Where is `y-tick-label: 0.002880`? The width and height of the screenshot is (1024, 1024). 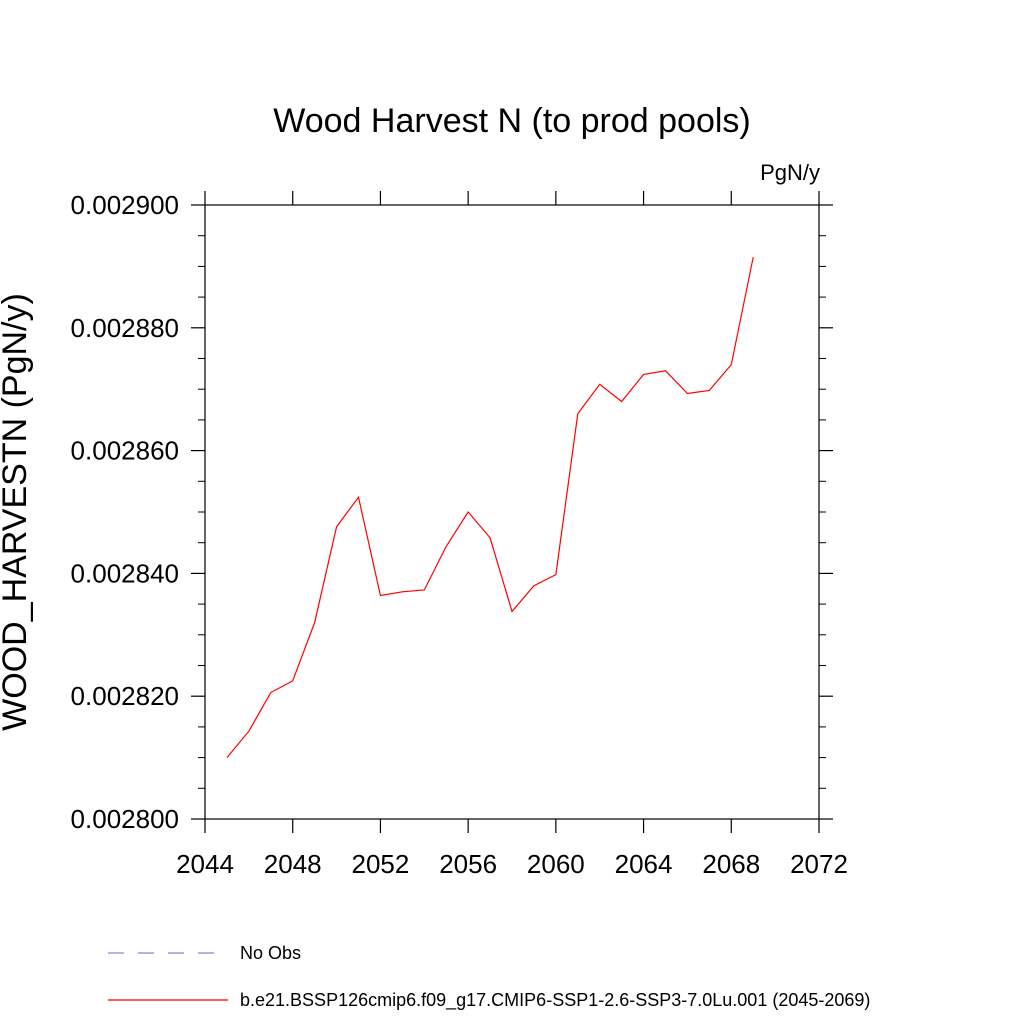 y-tick-label: 0.002880 is located at coordinates (125, 328).